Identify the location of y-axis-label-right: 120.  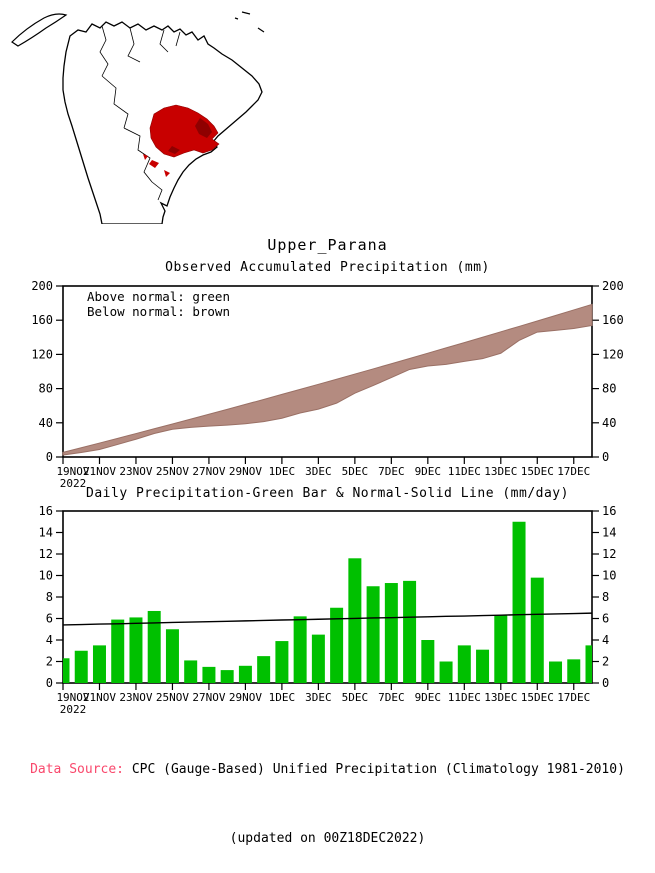
(613, 354).